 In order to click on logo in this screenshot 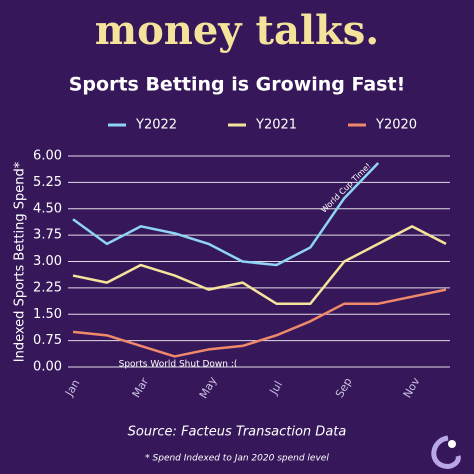, I will do `click(446, 452)`.